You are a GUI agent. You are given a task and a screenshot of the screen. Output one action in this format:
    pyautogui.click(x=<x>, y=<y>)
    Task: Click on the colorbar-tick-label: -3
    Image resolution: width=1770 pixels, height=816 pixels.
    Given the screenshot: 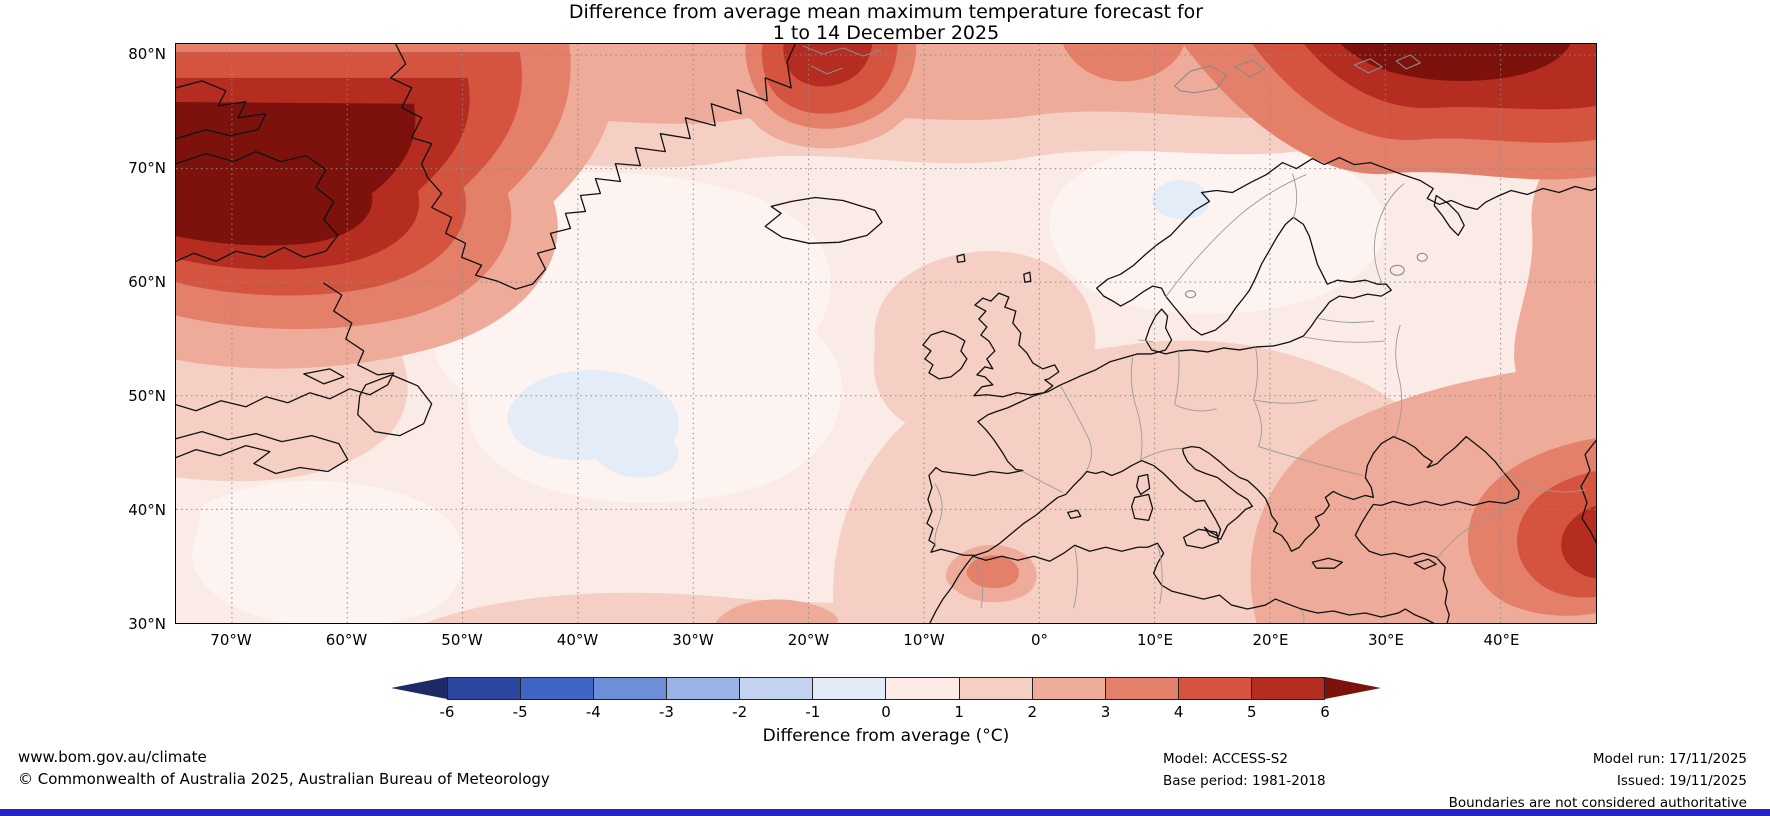 What is the action you would take?
    pyautogui.click(x=666, y=712)
    